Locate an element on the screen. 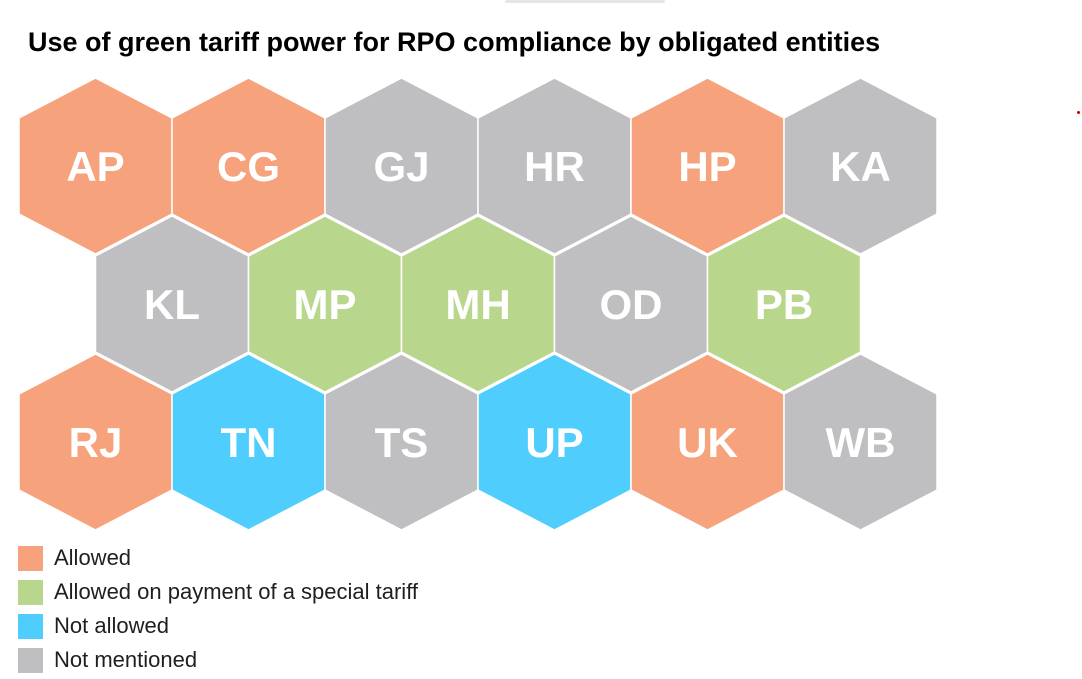 The height and width of the screenshot is (679, 1082). state-hex-pb: PB is located at coordinates (784, 304).